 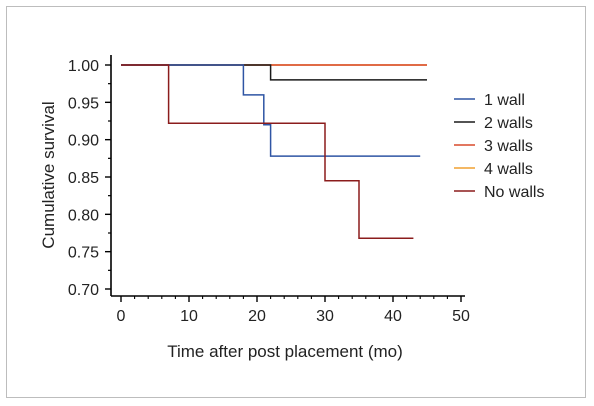 I want to click on x-tick-label: 50, so click(x=461, y=316).